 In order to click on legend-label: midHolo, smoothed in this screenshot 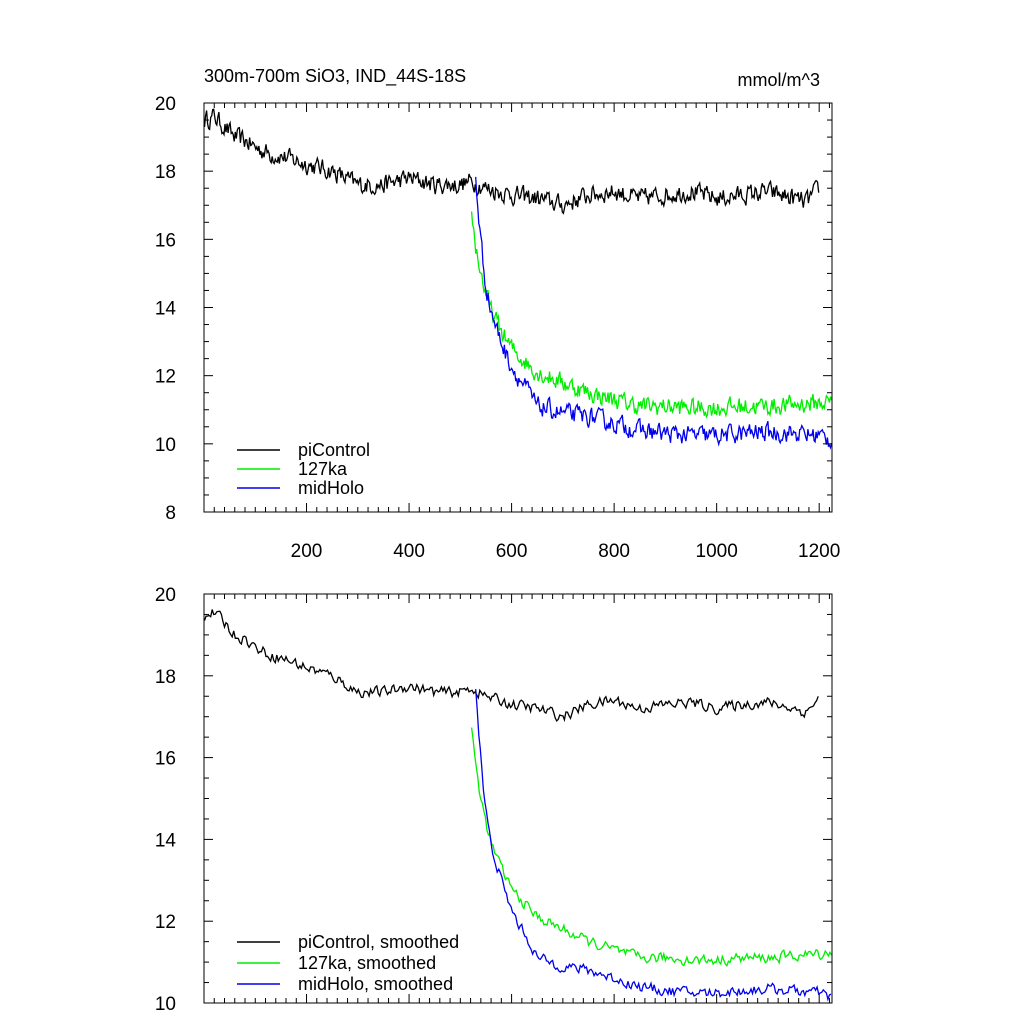, I will do `click(375, 984)`.